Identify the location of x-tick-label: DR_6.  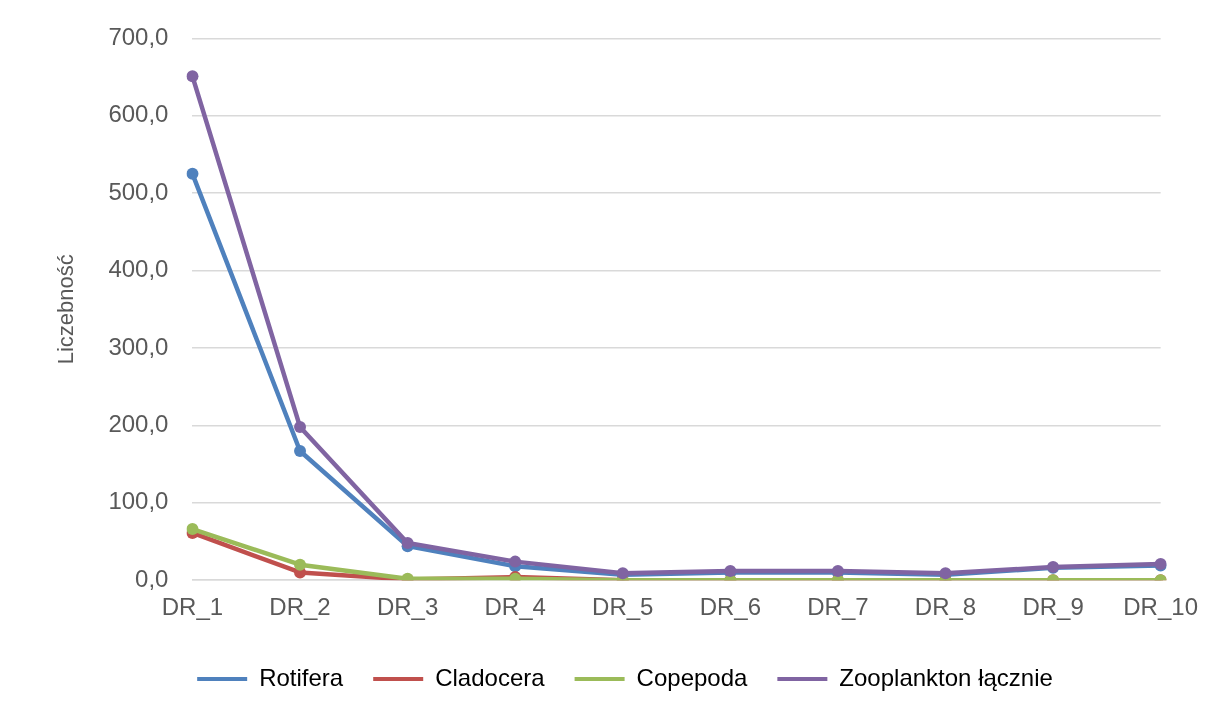
(730, 607).